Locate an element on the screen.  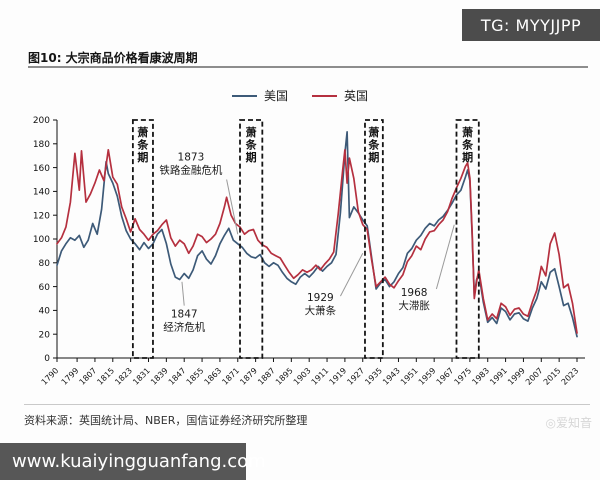
svg-text: 1871 is located at coordinates (230, 376).